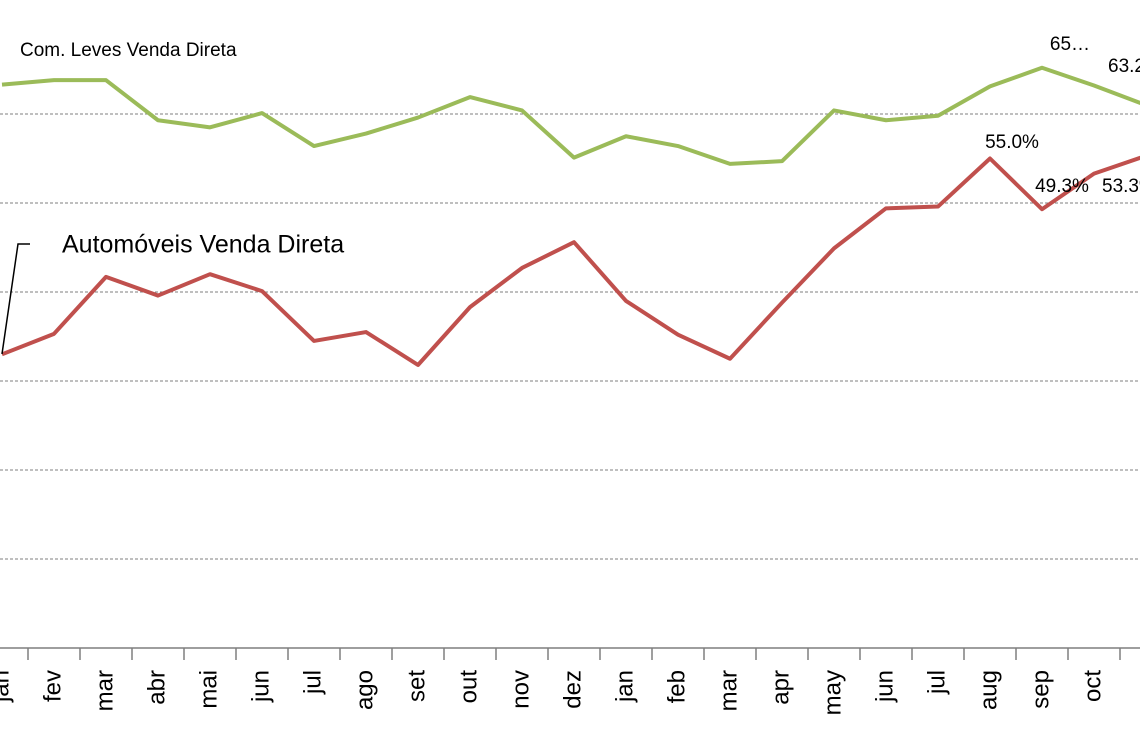  What do you see at coordinates (128, 50) in the screenshot?
I see `series-label: Com. Leves Venda Direta` at bounding box center [128, 50].